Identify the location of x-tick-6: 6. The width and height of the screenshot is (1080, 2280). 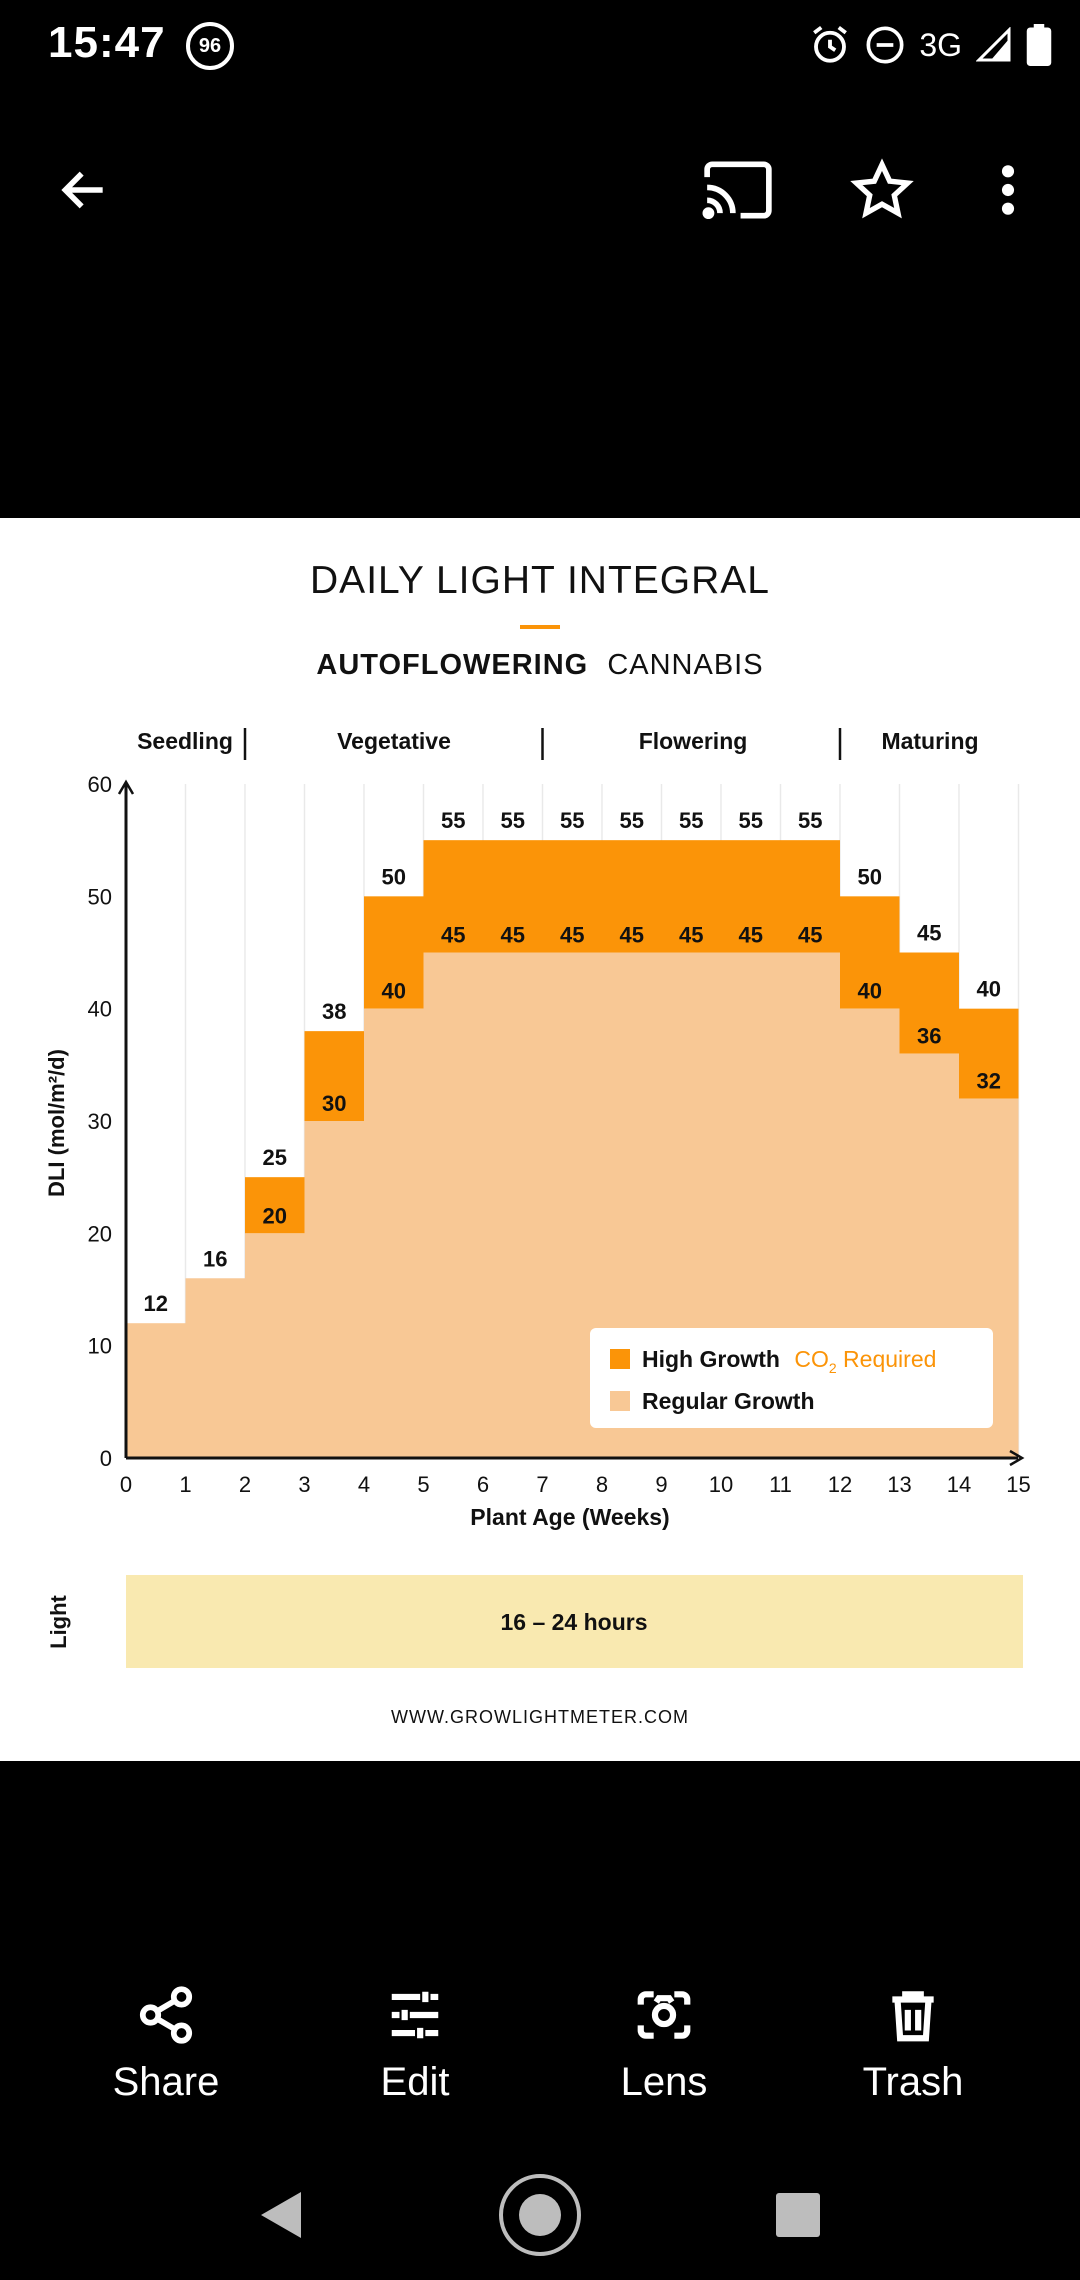
(483, 1484).